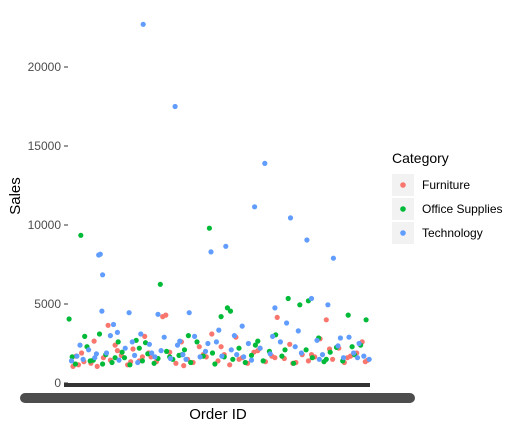  I want to click on legend-swatch-technology, so click(403, 233).